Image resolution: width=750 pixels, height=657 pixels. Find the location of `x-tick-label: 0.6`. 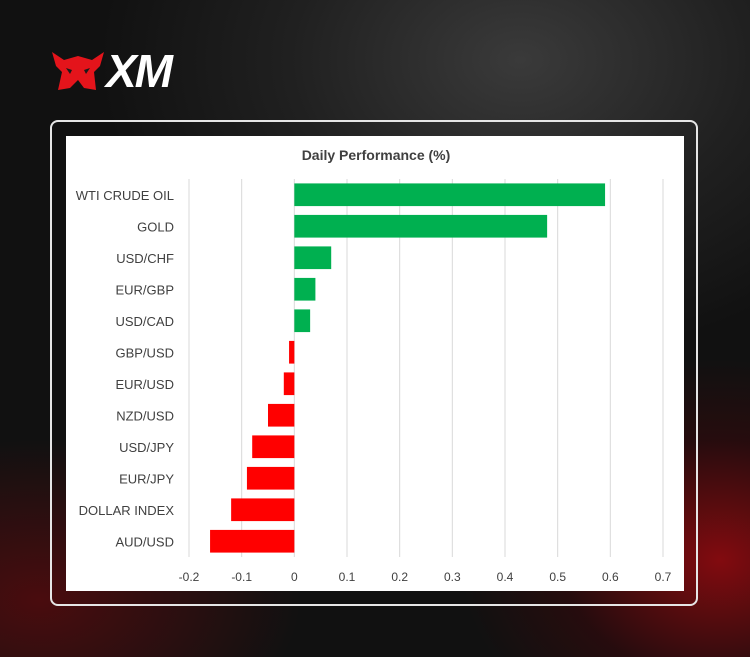

x-tick-label: 0.6 is located at coordinates (610, 577).